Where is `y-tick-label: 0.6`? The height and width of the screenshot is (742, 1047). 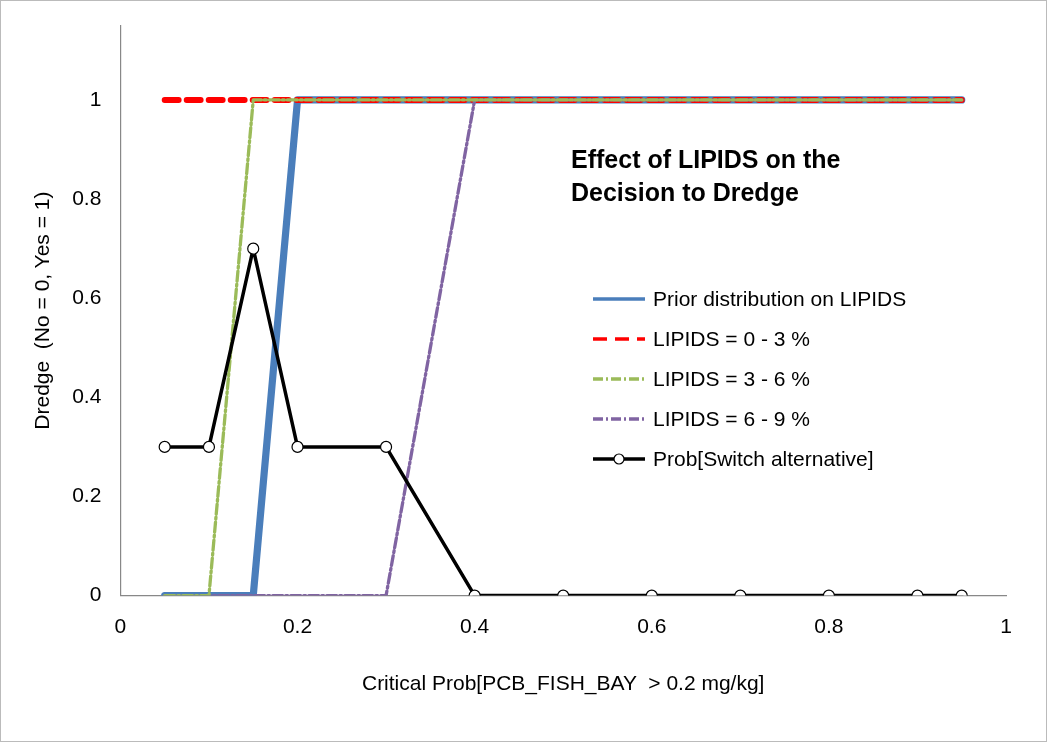
y-tick-label: 0.6 is located at coordinates (87, 297).